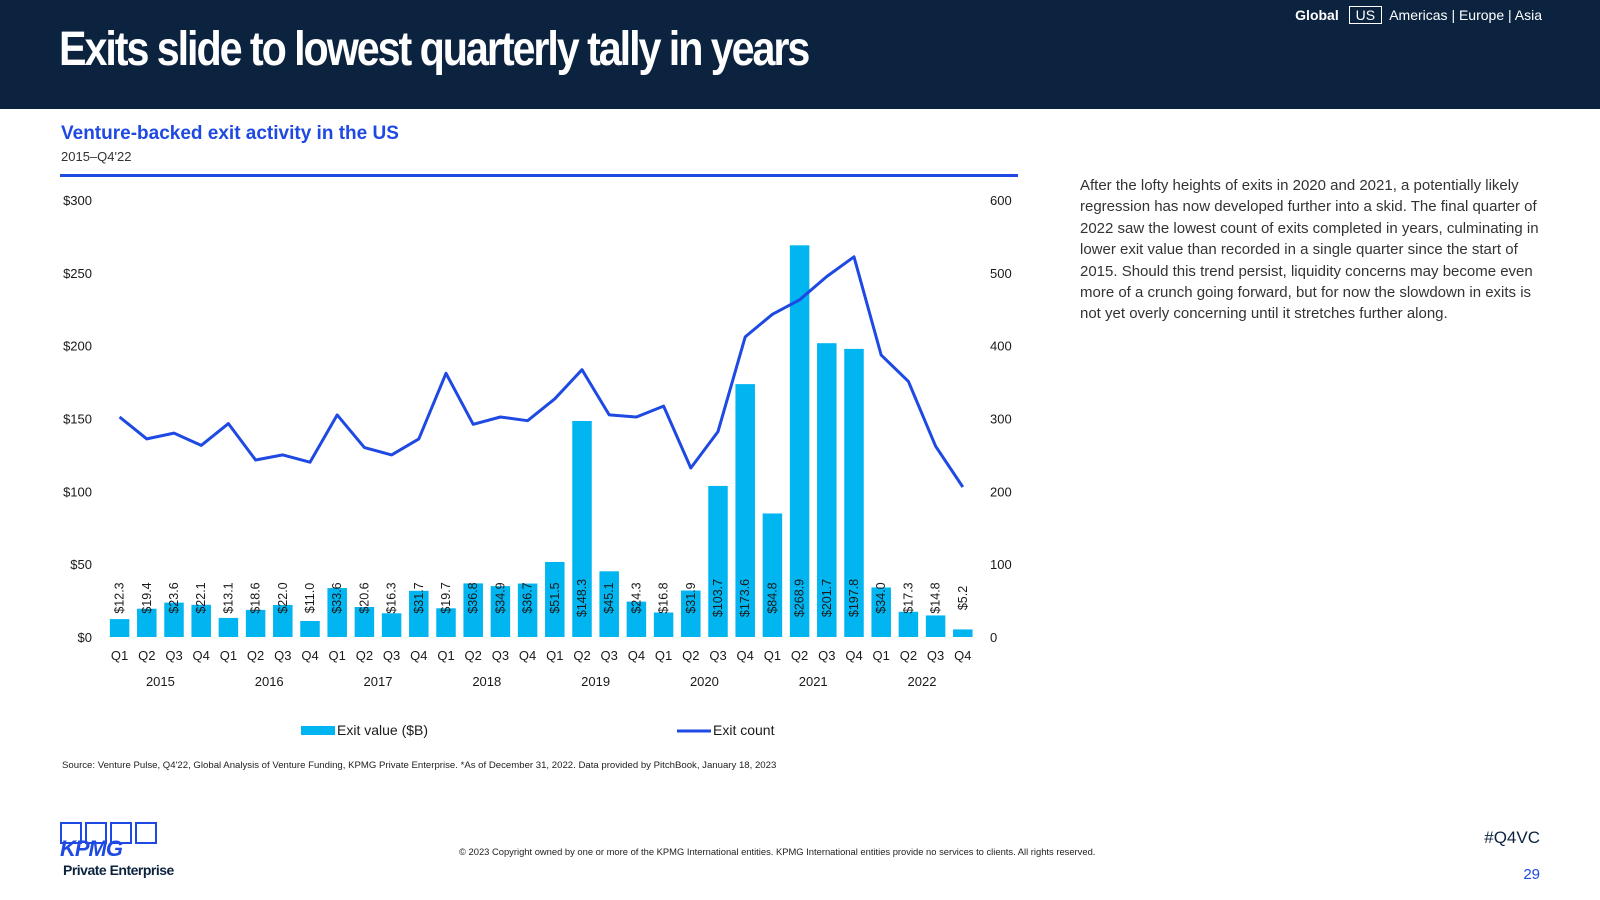  What do you see at coordinates (500, 597) in the screenshot?
I see `exit-value-data-label: $34.9` at bounding box center [500, 597].